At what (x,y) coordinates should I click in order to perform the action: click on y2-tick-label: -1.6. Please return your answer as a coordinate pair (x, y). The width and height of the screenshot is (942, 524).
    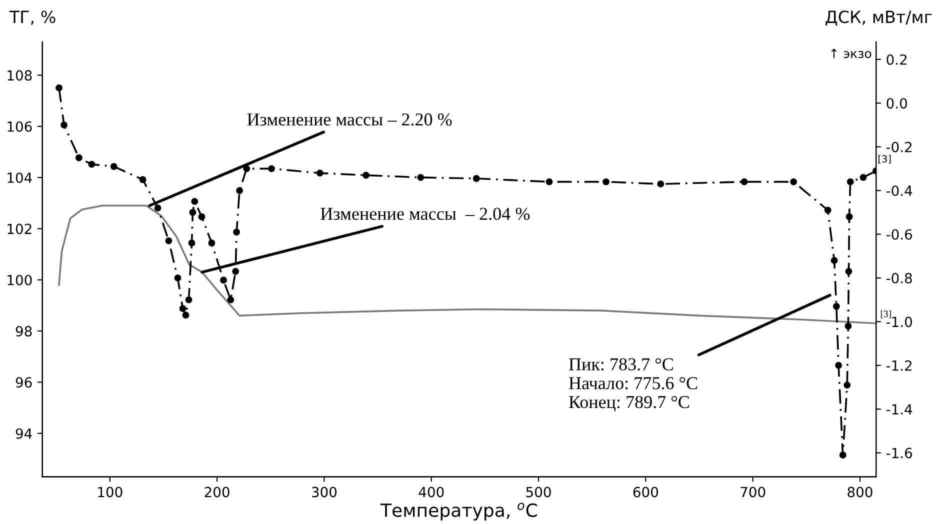
    Looking at the image, I should click on (899, 453).